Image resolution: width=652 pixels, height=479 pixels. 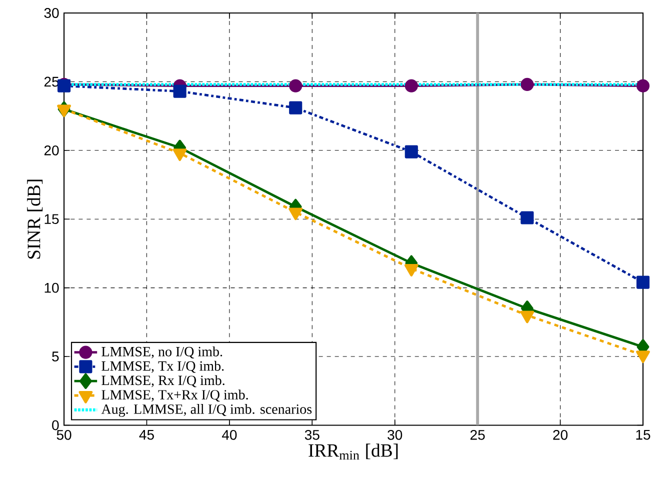 I want to click on y-tick-label: 0, so click(x=55, y=425).